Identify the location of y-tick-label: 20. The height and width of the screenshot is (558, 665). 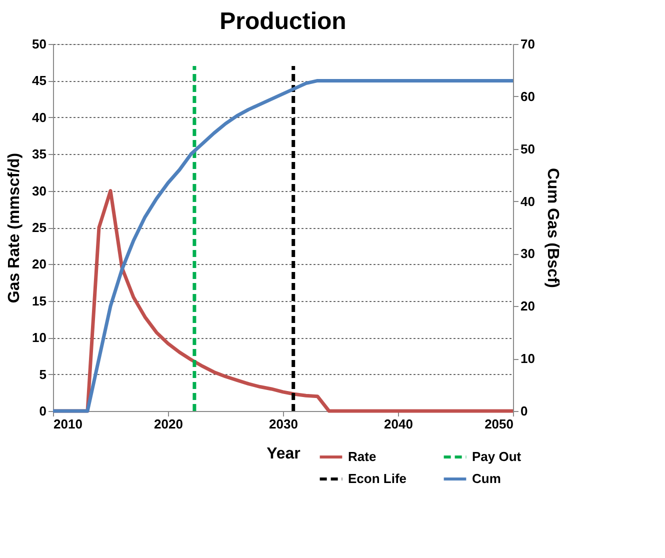
(39, 264).